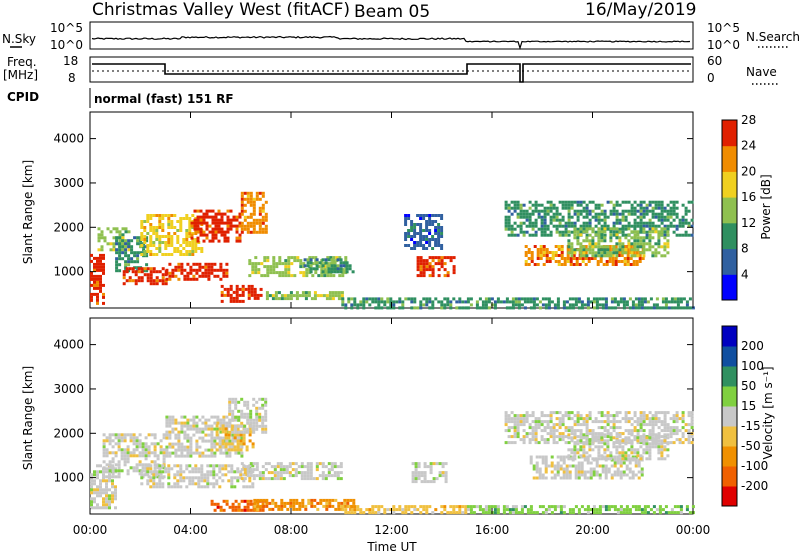 The height and width of the screenshot is (558, 800). I want to click on nsearch-tick-top: 10^5, so click(723, 28).